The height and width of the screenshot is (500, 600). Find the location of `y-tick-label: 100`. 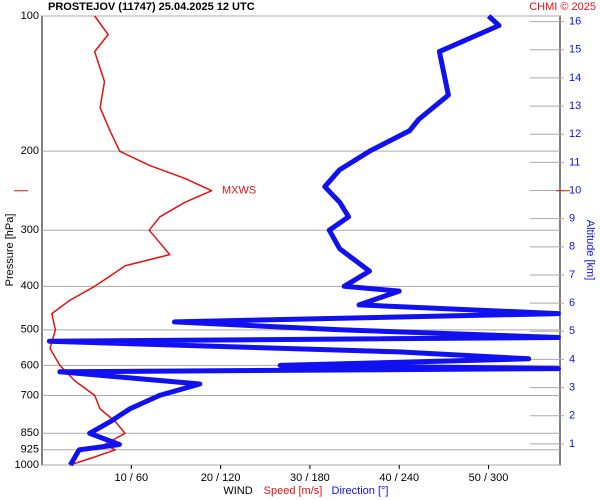

y-tick-label: 100 is located at coordinates (30, 16).